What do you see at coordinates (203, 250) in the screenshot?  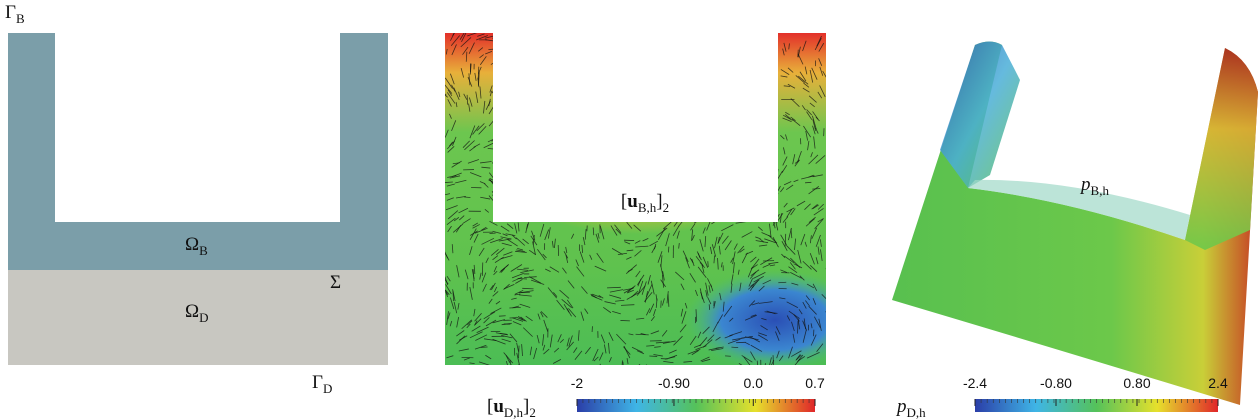 I see `subscript: B` at bounding box center [203, 250].